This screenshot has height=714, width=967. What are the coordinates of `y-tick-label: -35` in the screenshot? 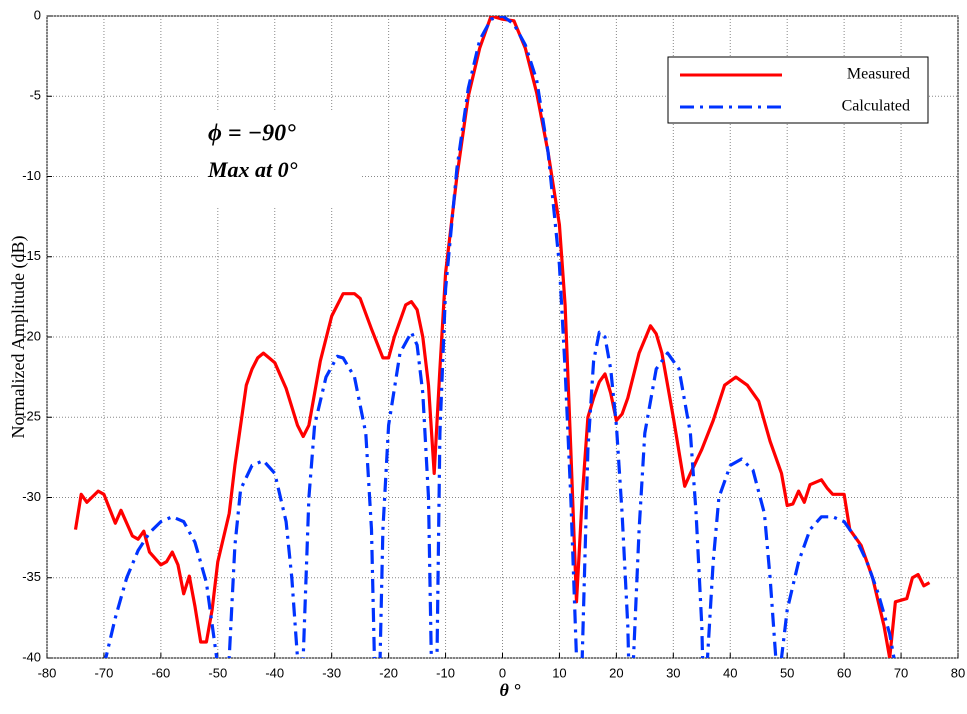 It's located at (31, 576).